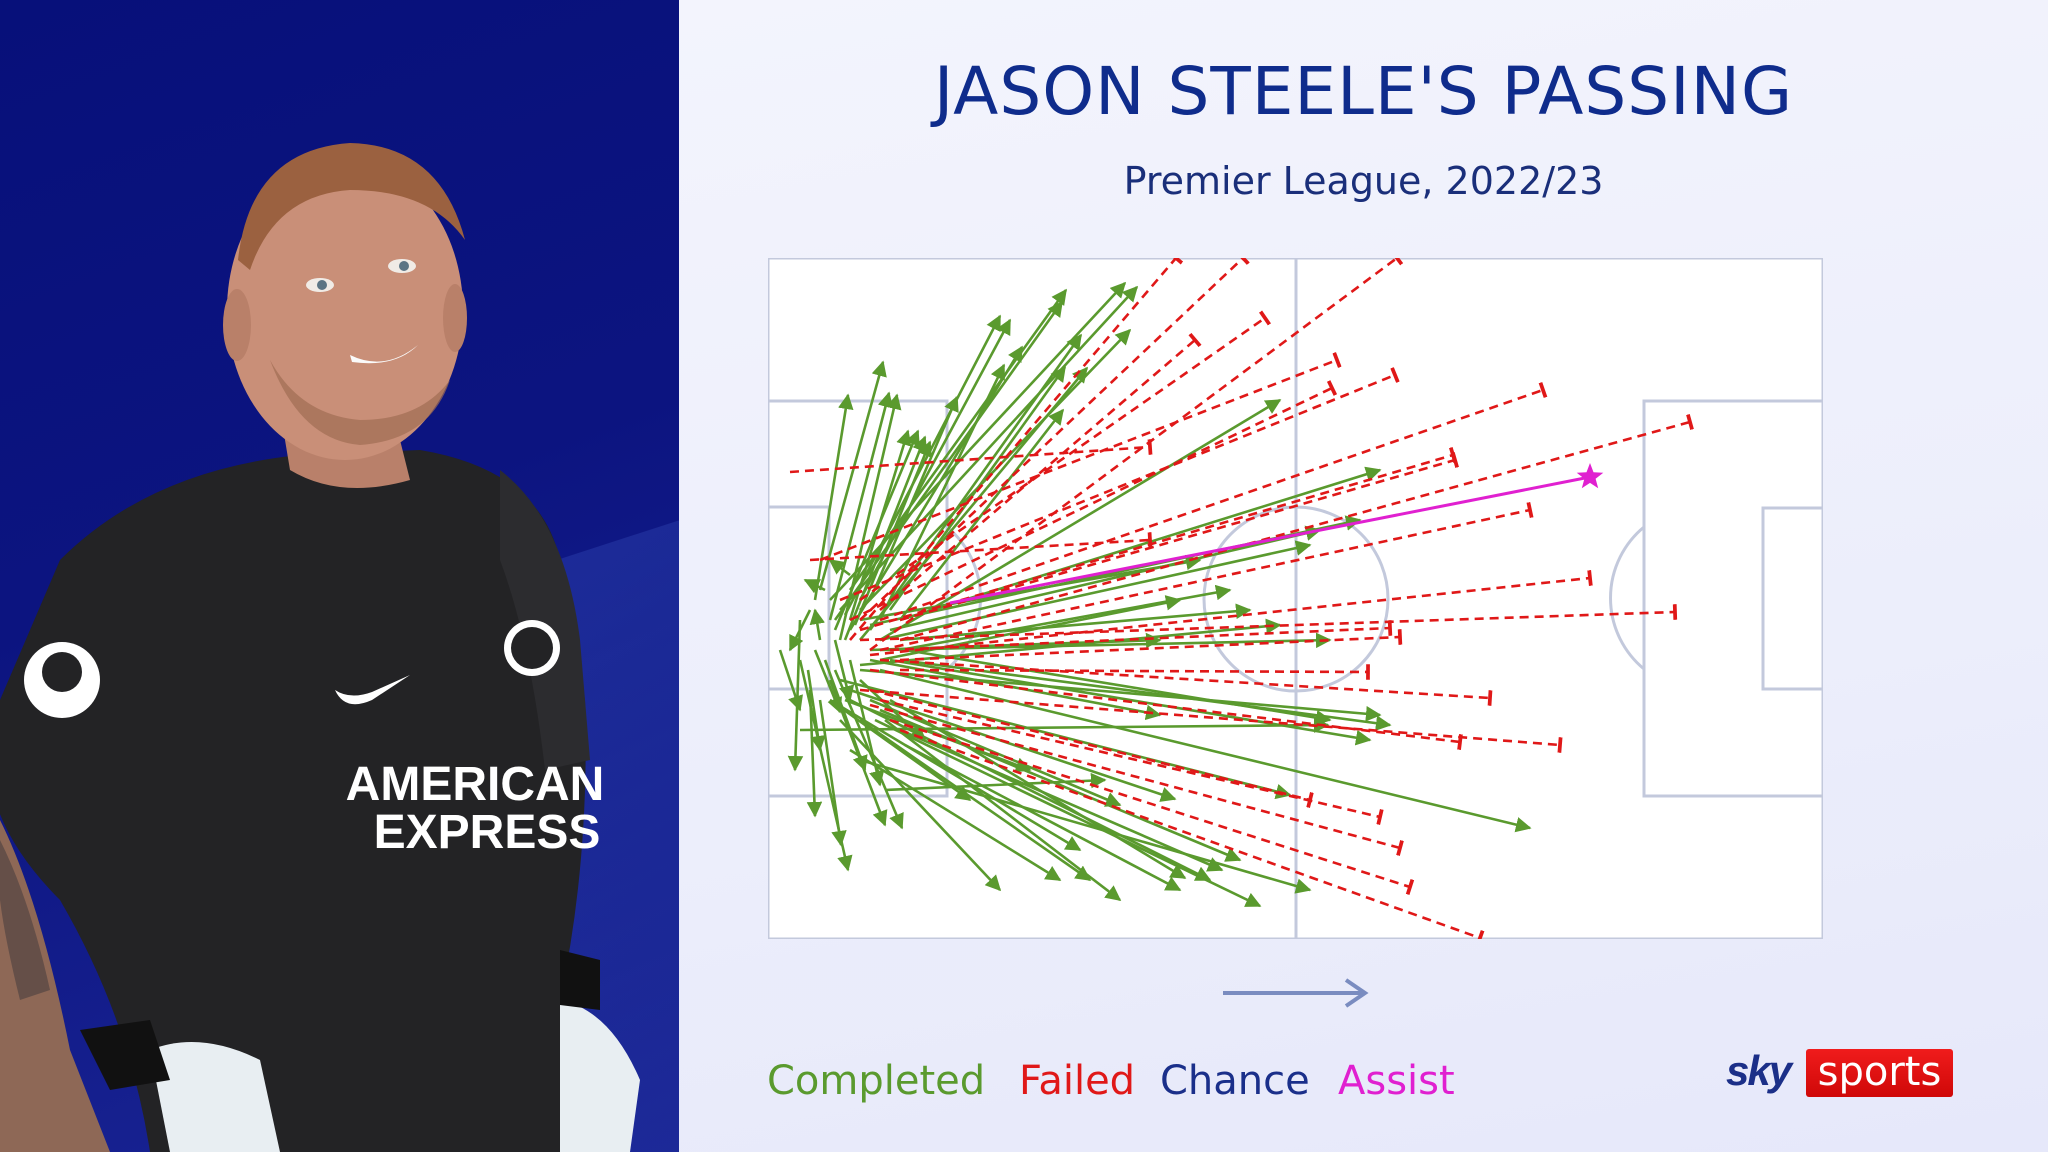  I want to click on direction-of-play-arrow-icon, so click(1296, 993).